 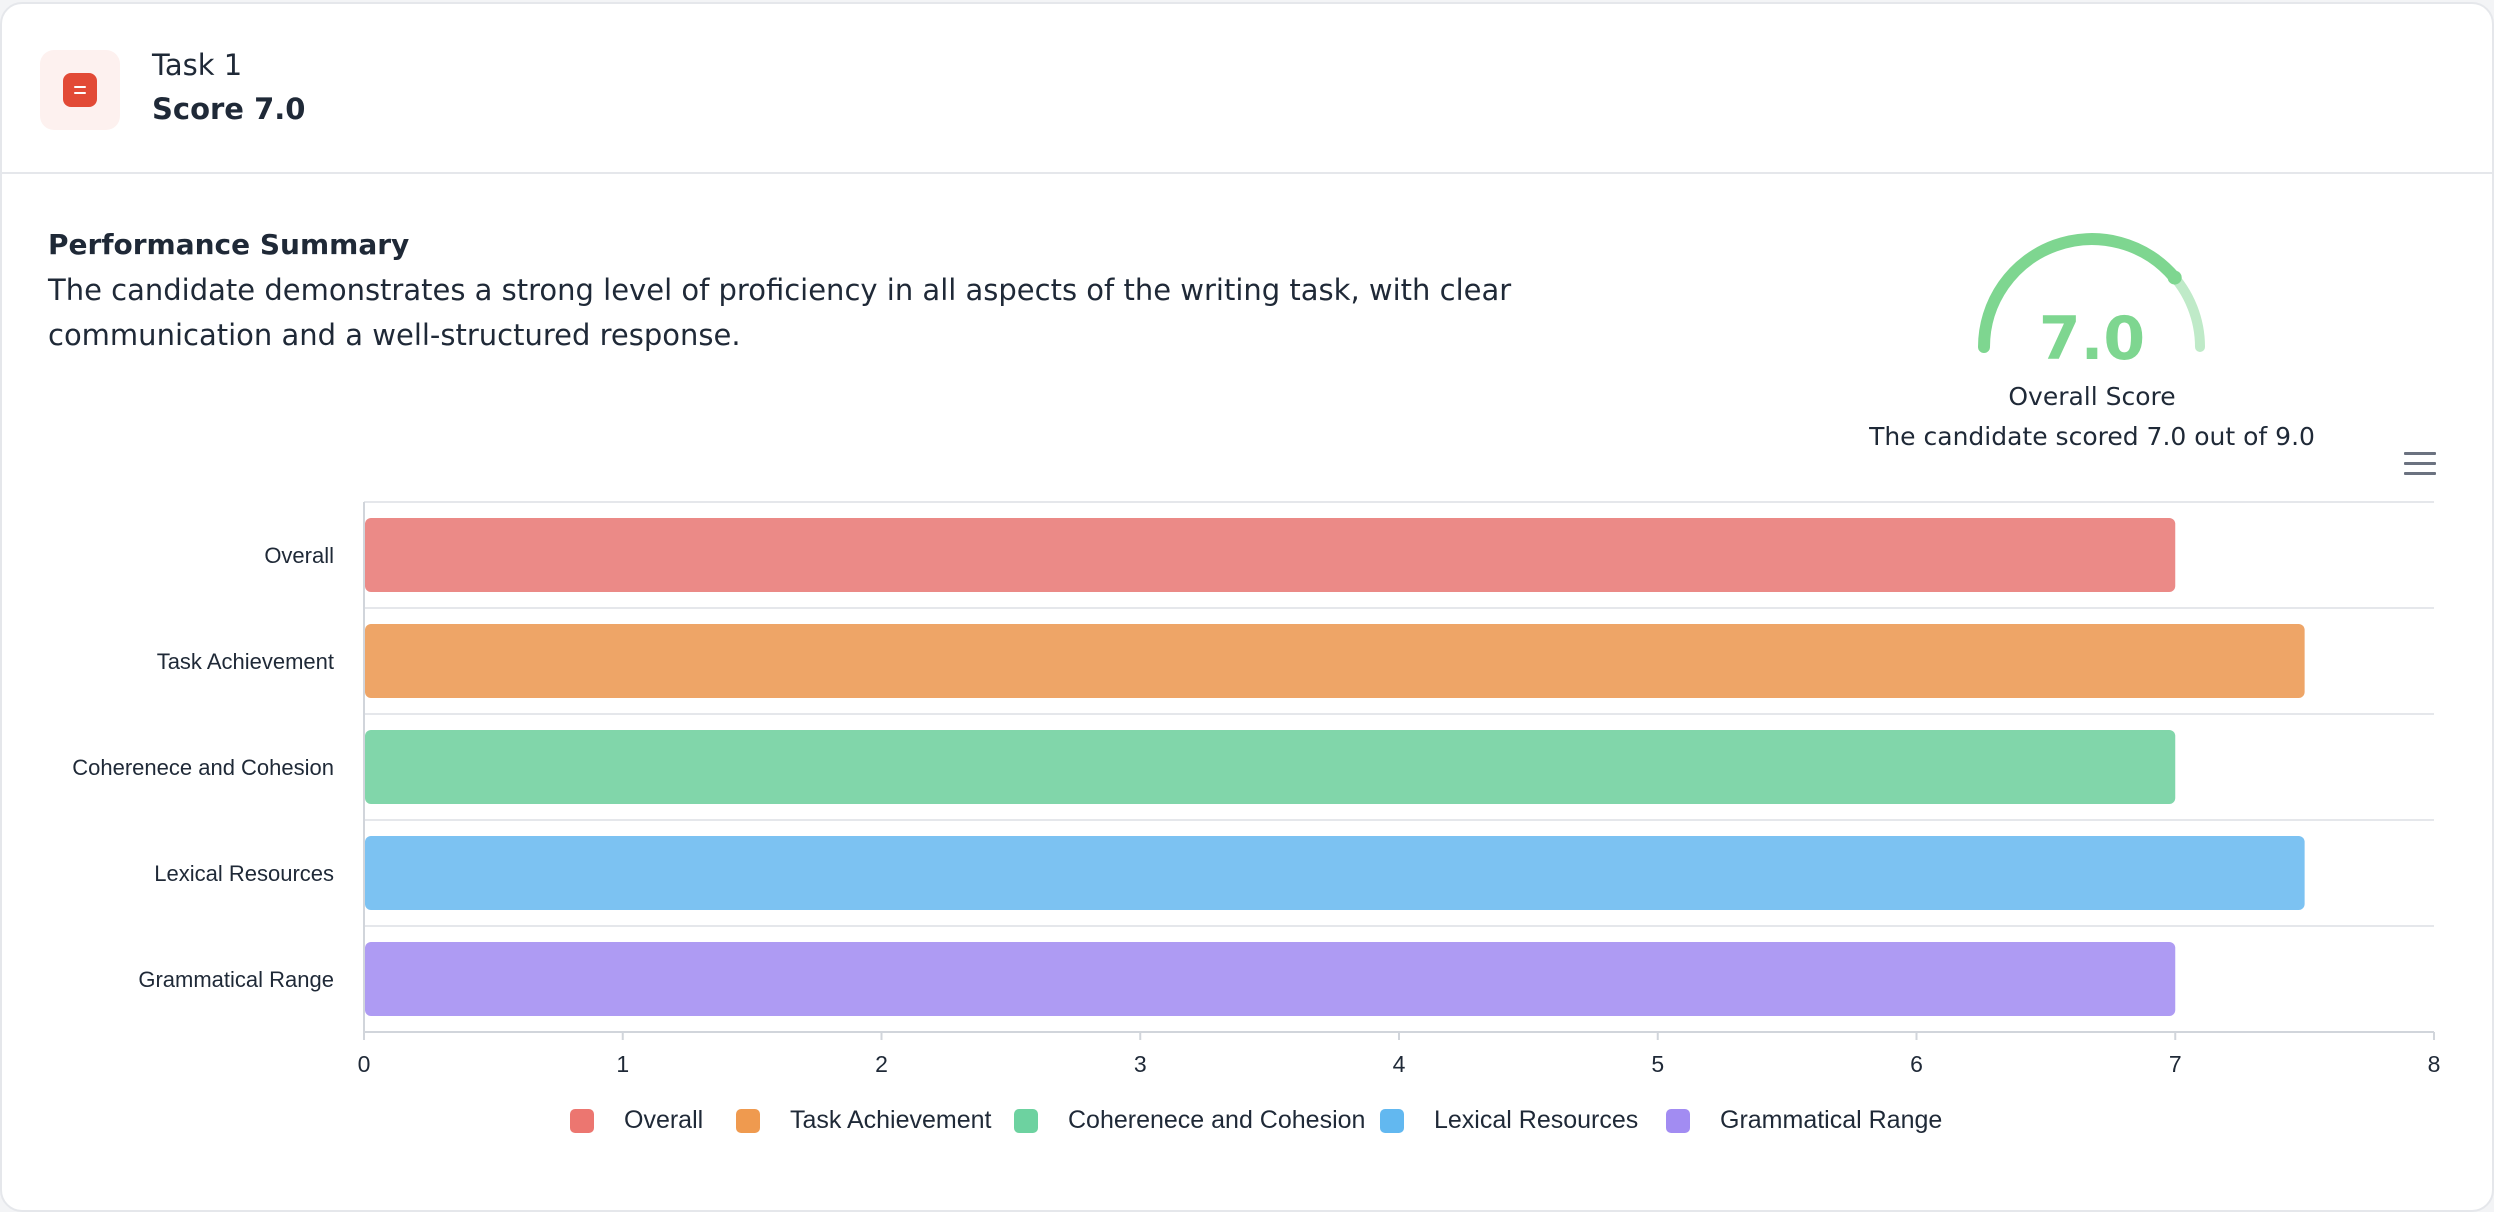 I want to click on category-label: Coherenece and Cohesion, so click(x=203, y=767).